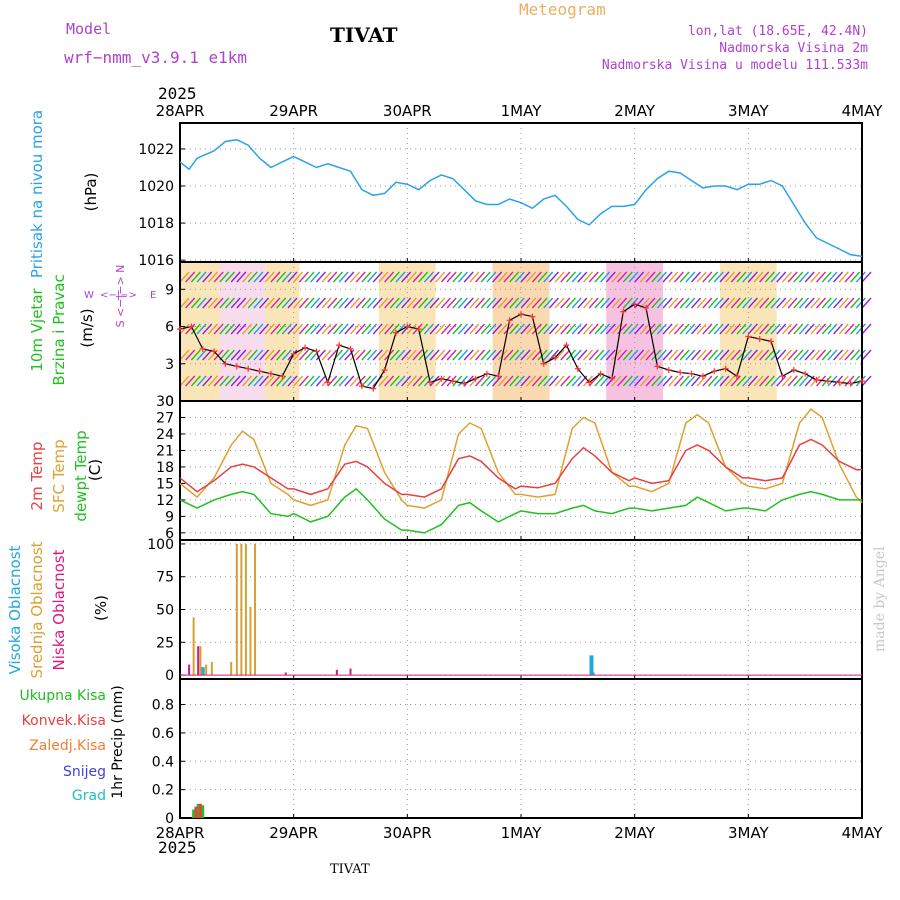 The height and width of the screenshot is (900, 900). I want to click on precip-legend-item: Grad, so click(89, 796).